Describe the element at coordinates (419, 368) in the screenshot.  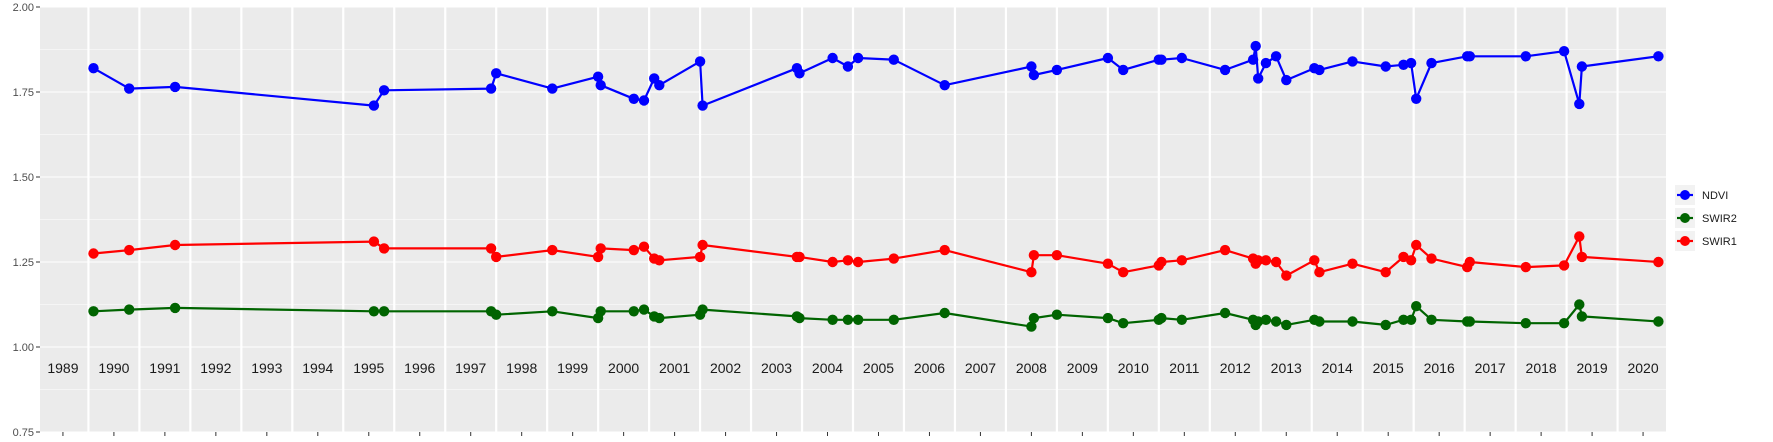
I see `x-tick-label: 1996` at that location.